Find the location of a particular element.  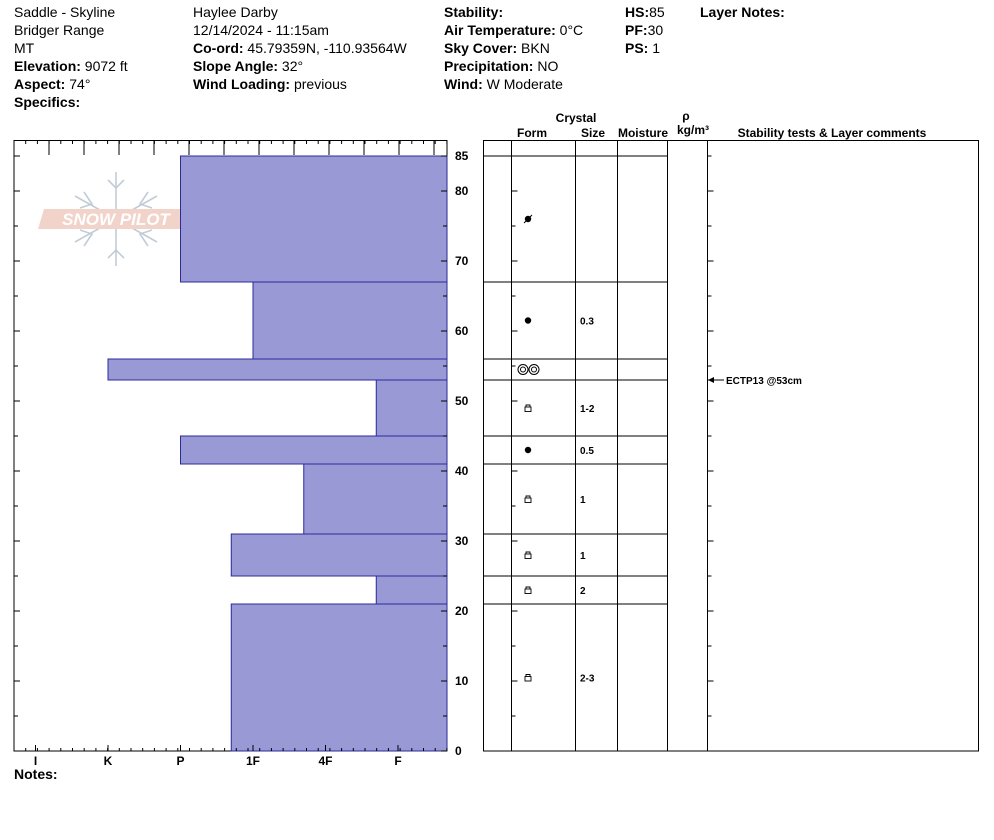

pf-field: PF:30 is located at coordinates (645, 30).